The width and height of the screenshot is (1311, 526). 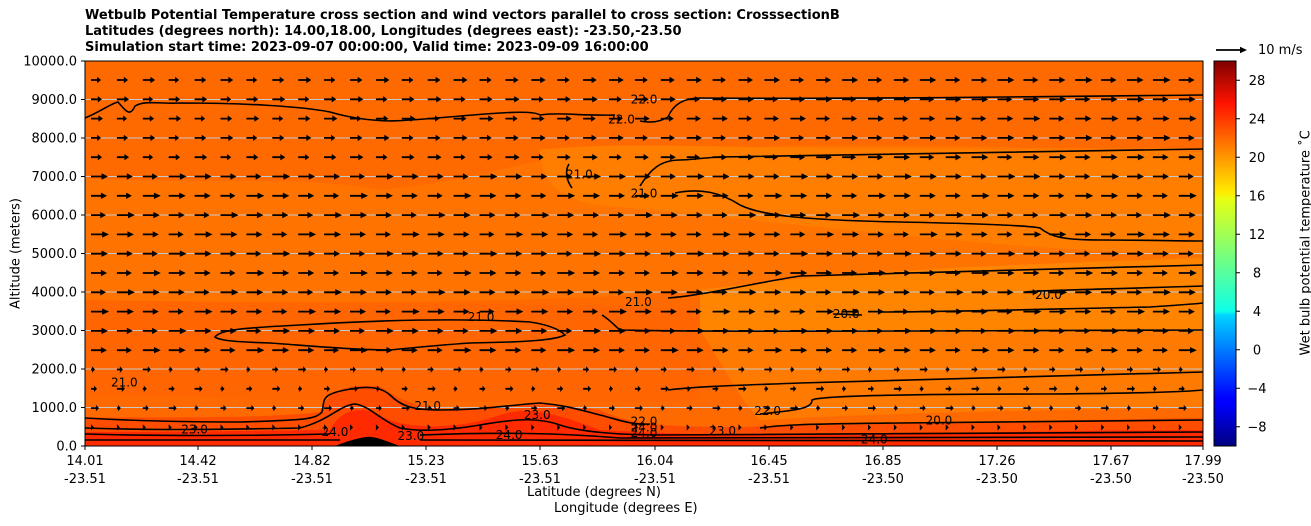 I want to click on x-tick-label-lat: 14.82, so click(x=311, y=461).